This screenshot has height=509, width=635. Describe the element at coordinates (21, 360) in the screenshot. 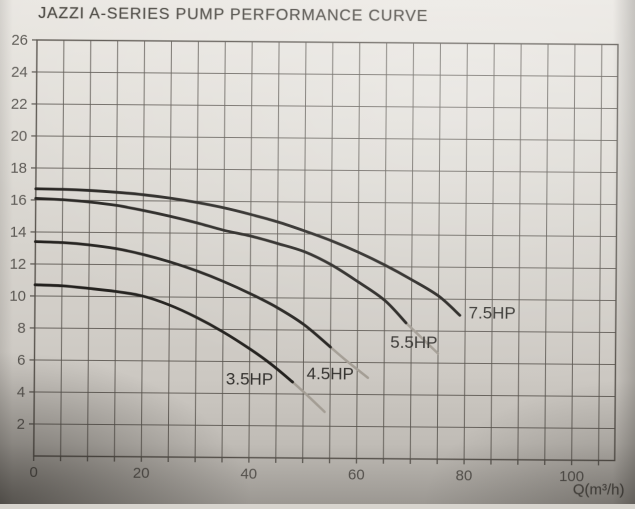

I see `y-tick-label: 6` at that location.